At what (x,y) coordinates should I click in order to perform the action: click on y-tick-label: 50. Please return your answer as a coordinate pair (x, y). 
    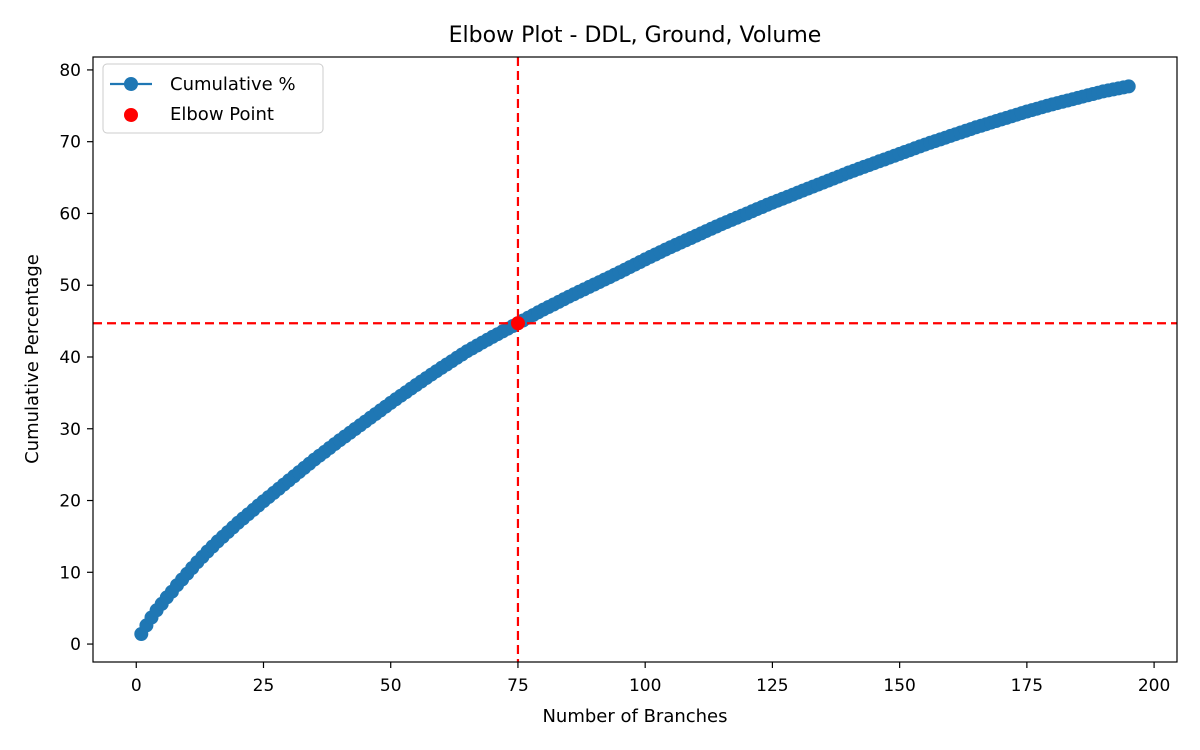
    Looking at the image, I should click on (70, 286).